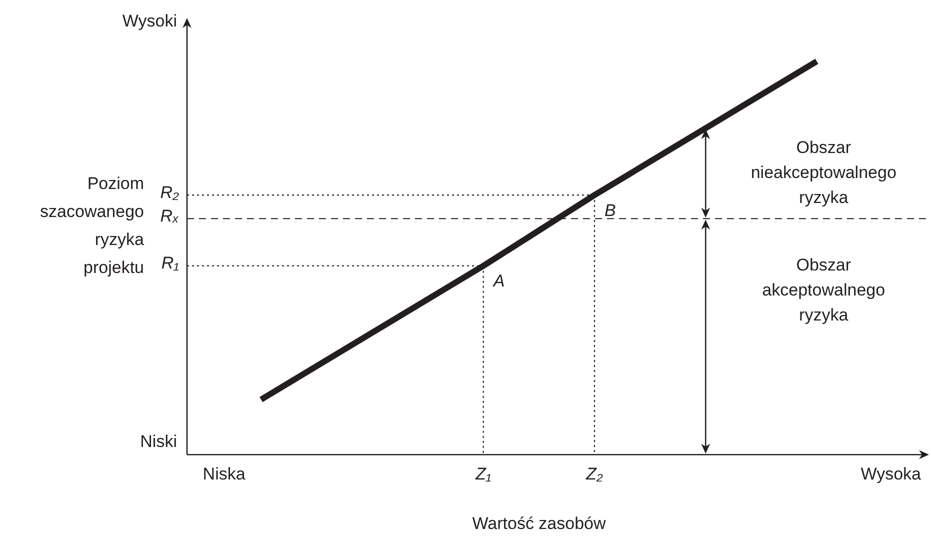 The image size is (931, 539). What do you see at coordinates (539, 524) in the screenshot?
I see `x-axis-title: Wartość zasobów` at bounding box center [539, 524].